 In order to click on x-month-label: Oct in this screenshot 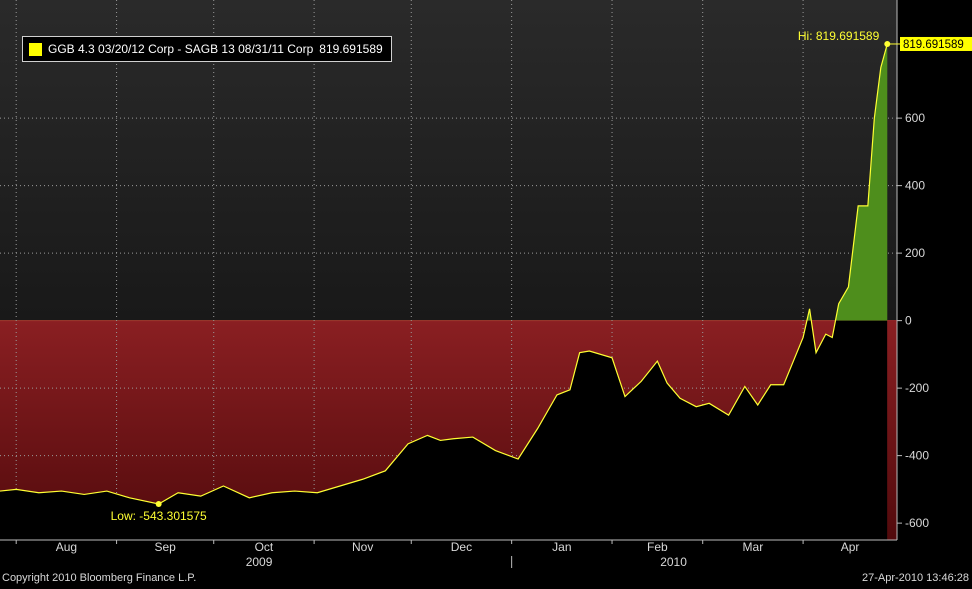, I will do `click(264, 547)`.